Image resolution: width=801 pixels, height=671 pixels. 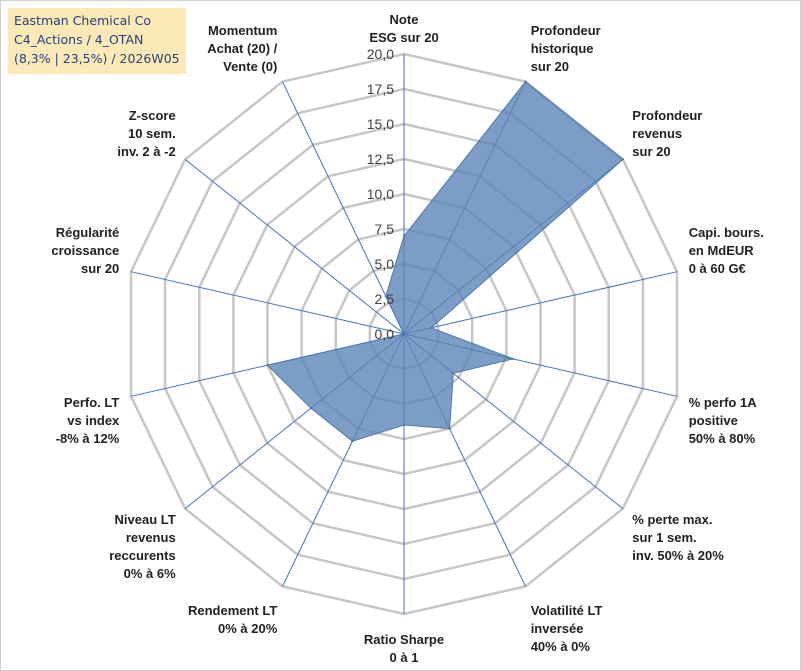 I want to click on radar-tick-labels: 0,0 2,5 5,0 7,5 10,0 12,5 15,0 17,5 20,0, so click(x=380, y=194).